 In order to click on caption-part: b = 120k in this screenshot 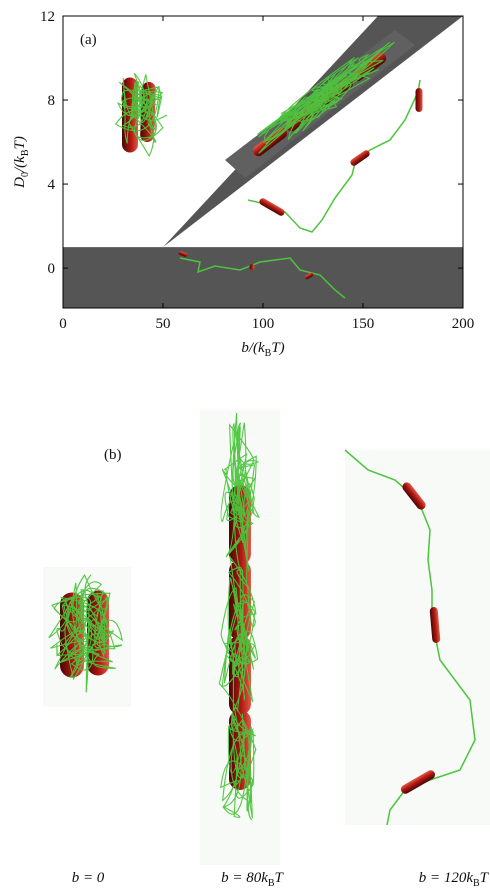, I will do `click(446, 878)`.